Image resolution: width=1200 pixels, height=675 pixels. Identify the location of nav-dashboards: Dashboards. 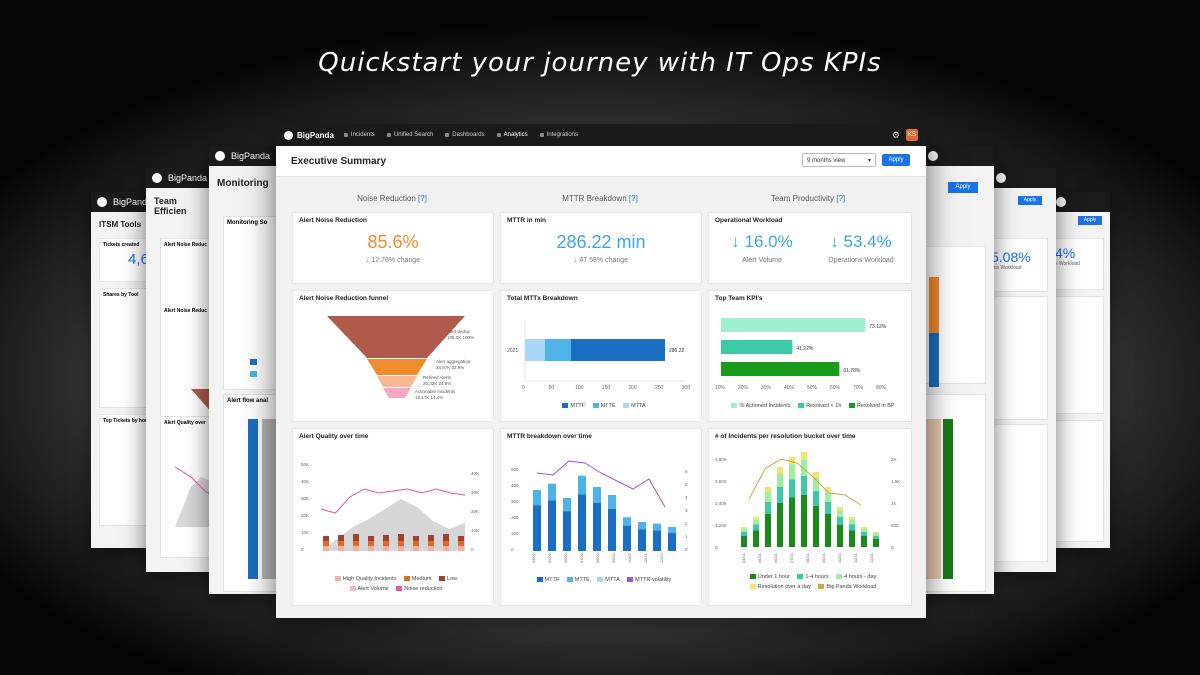
(465, 135).